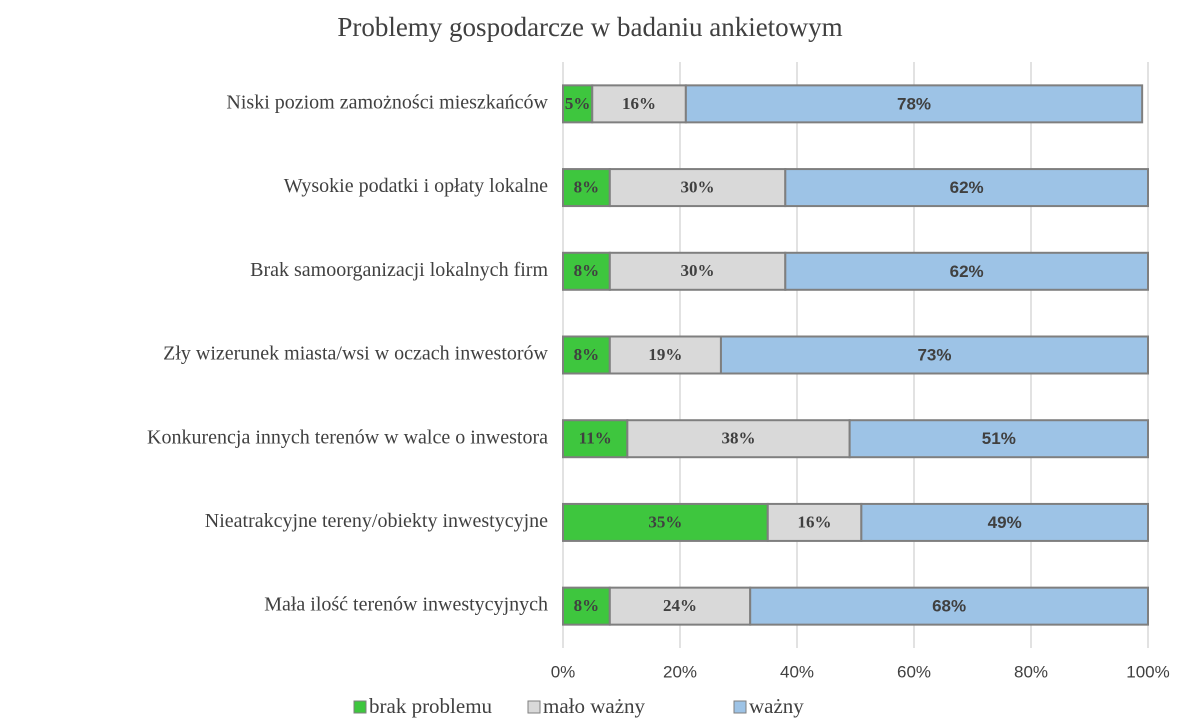 The image size is (1181, 723). What do you see at coordinates (431, 706) in the screenshot?
I see `legend-label: brak problemu` at bounding box center [431, 706].